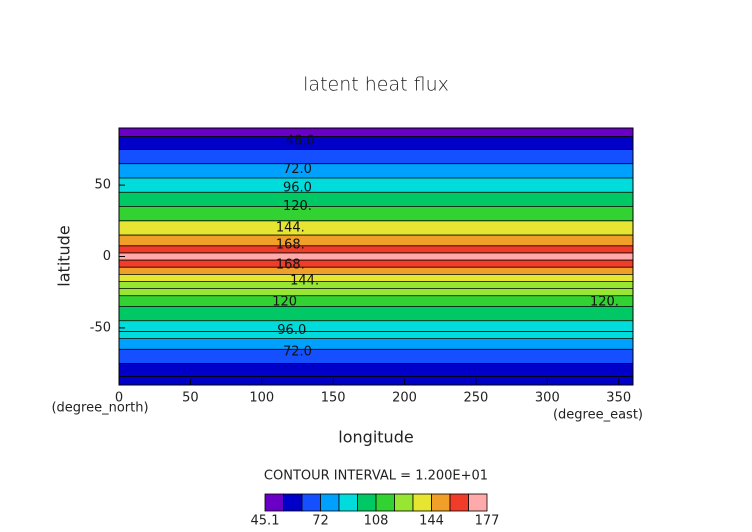 Image resolution: width=752 pixels, height=532 pixels. I want to click on y-tick-label: -50, so click(100, 327).